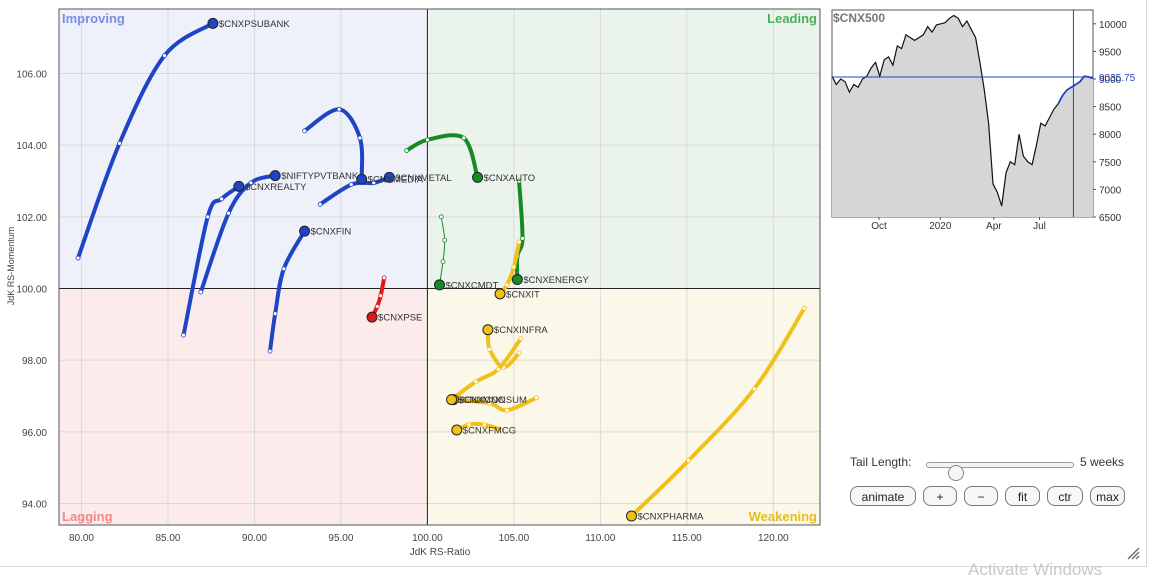 The width and height of the screenshot is (1151, 580). What do you see at coordinates (320, 176) in the screenshot?
I see `series-label: $NIFTYPVTBANK` at bounding box center [320, 176].